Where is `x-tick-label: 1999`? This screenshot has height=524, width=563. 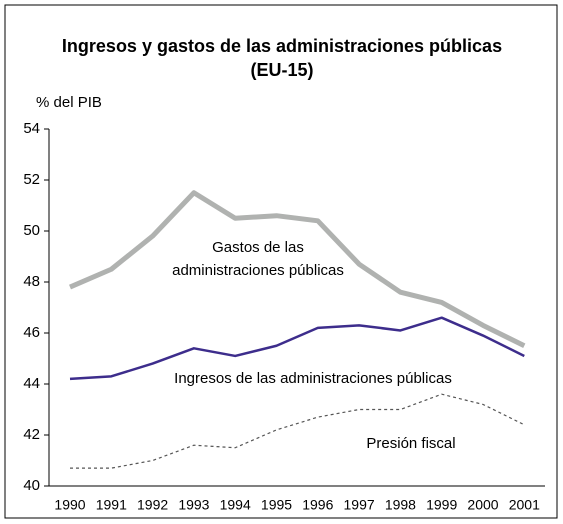 x-tick-label: 1999 is located at coordinates (441, 505).